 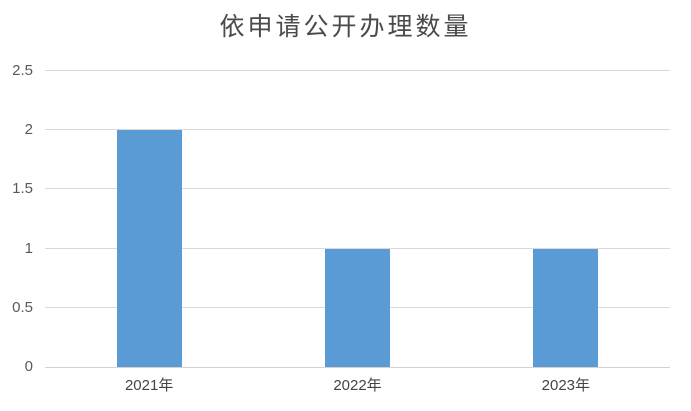 What do you see at coordinates (149, 385) in the screenshot?
I see `x-tick-label: 2021年` at bounding box center [149, 385].